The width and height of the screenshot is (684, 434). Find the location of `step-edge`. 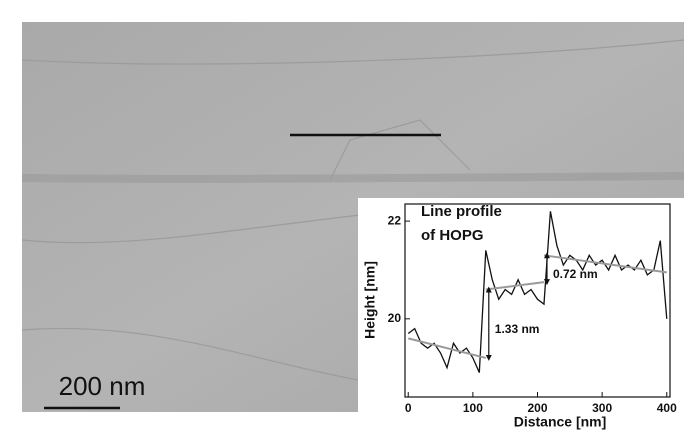

step-edge is located at coordinates (352, 177).